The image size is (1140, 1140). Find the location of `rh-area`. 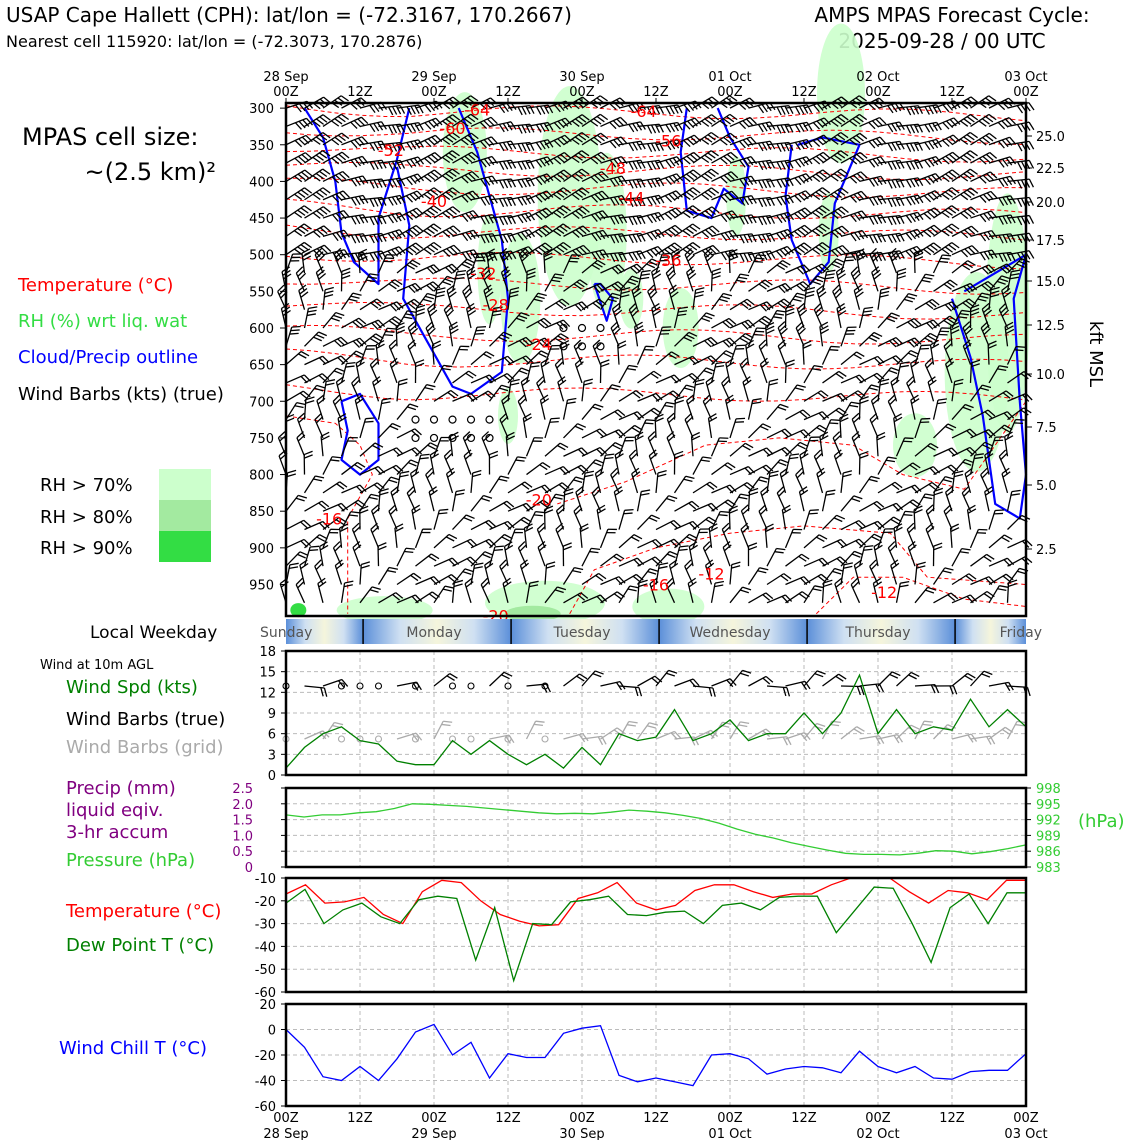

rh-area is located at coordinates (520, 298).